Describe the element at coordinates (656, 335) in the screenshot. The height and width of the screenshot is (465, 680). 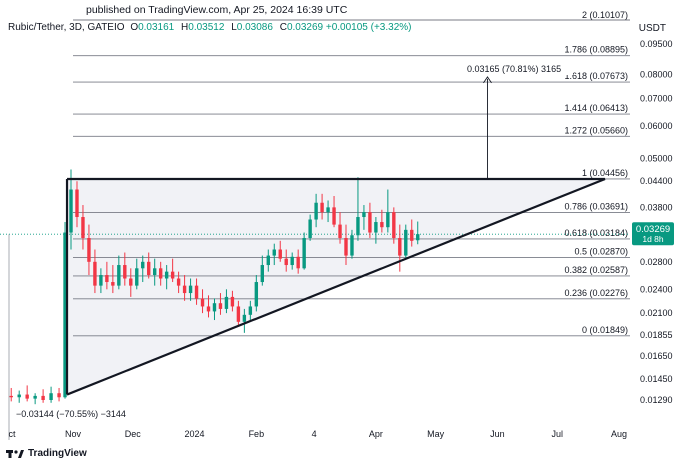
I see `y-axis-tick-label: 0.01855` at that location.